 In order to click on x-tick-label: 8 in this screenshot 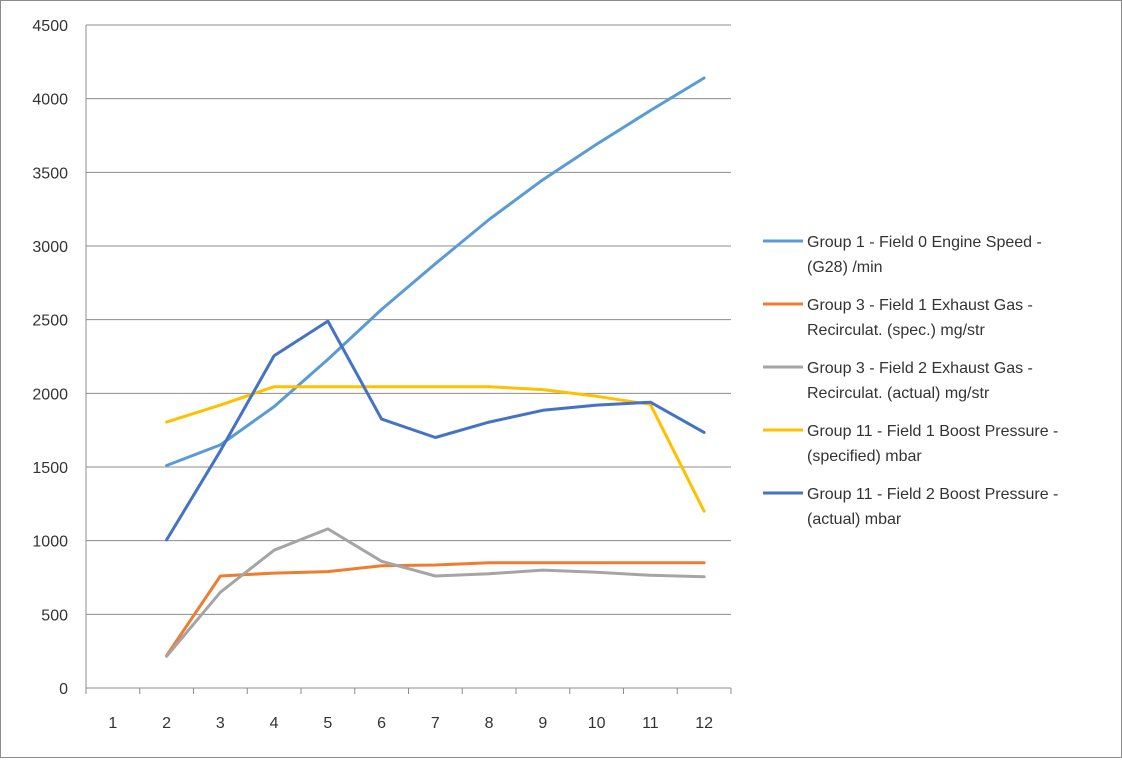, I will do `click(489, 723)`.